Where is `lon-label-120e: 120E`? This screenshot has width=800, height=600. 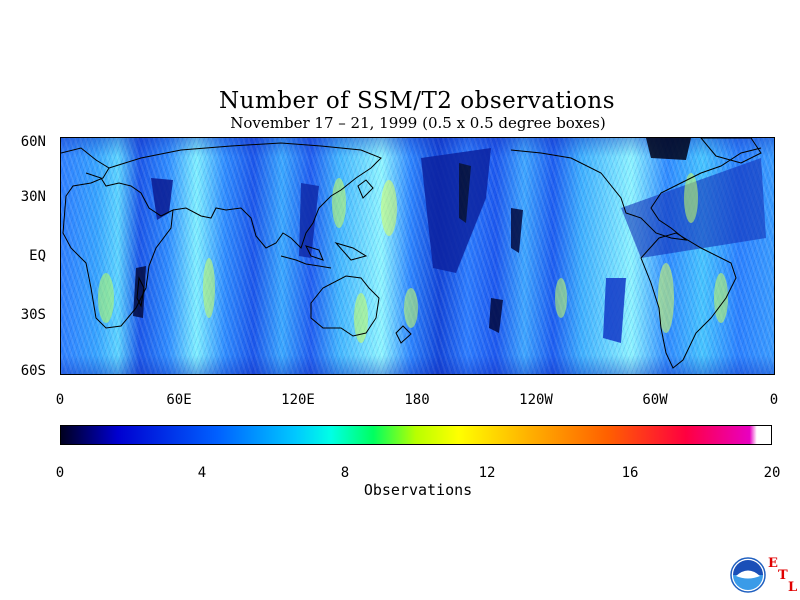
lon-label-120e: 120E is located at coordinates (298, 400).